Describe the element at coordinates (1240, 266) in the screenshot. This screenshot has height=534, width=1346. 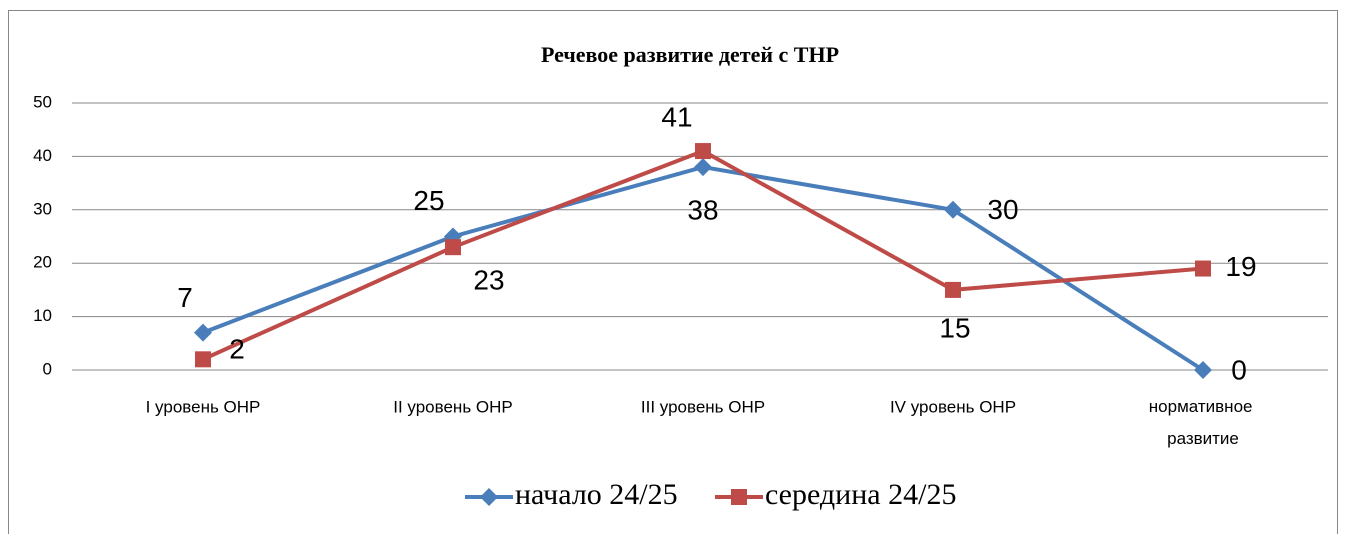
I see `data-label: 19` at that location.